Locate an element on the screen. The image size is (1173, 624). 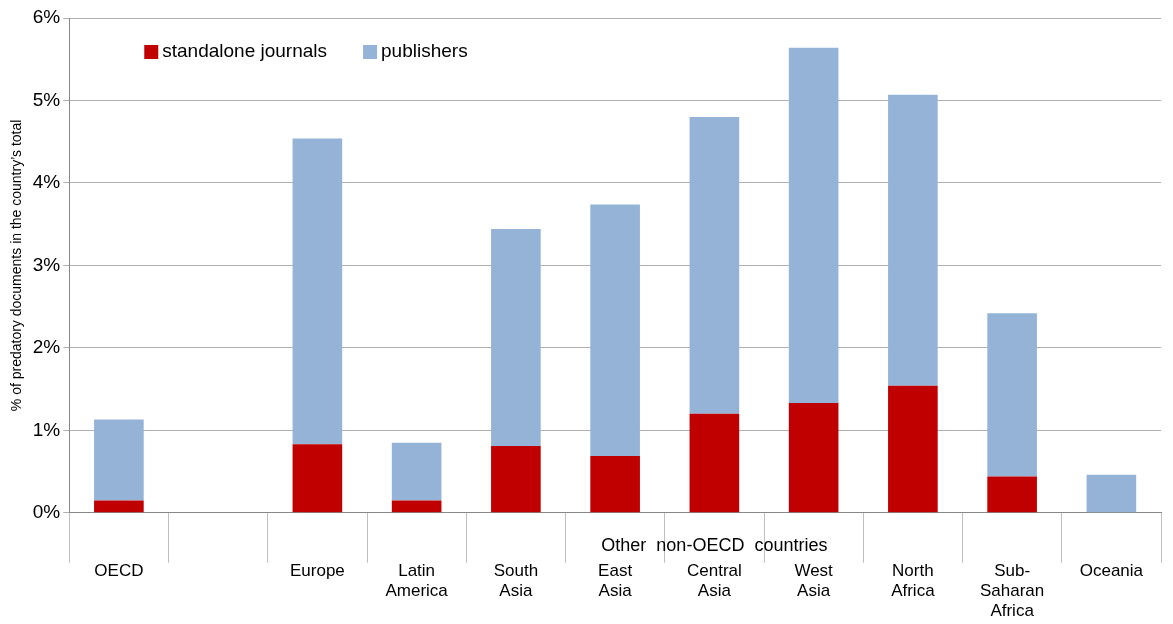
y-tick-label: 1% is located at coordinates (46, 429).